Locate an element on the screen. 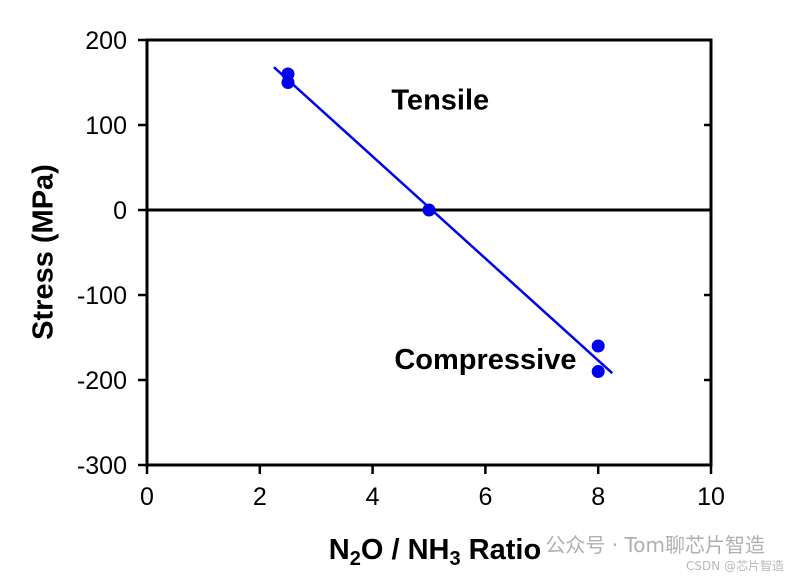 This screenshot has width=789, height=577. x-tick-label: 6 is located at coordinates (485, 497).